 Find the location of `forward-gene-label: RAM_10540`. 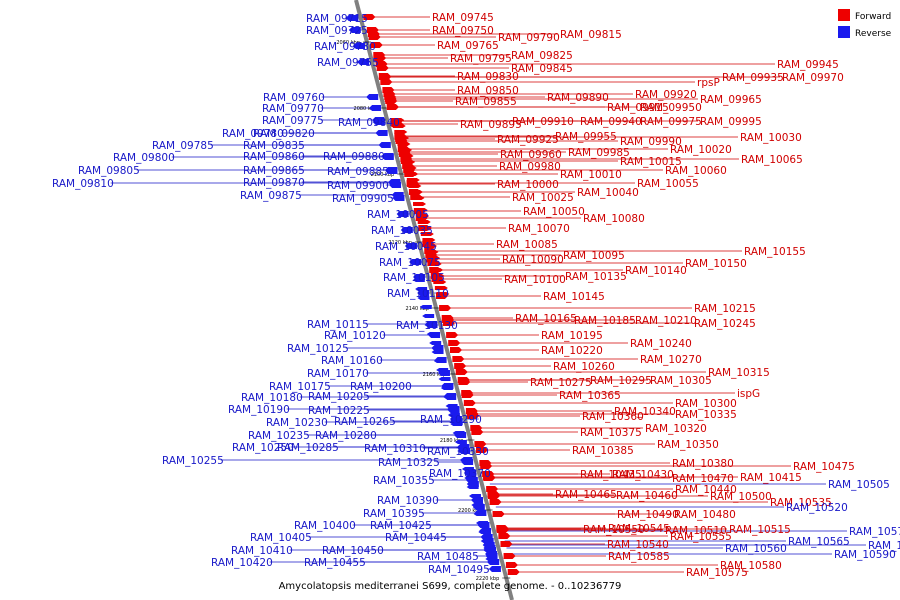

forward-gene-label: RAM_10540 is located at coordinates (638, 545).